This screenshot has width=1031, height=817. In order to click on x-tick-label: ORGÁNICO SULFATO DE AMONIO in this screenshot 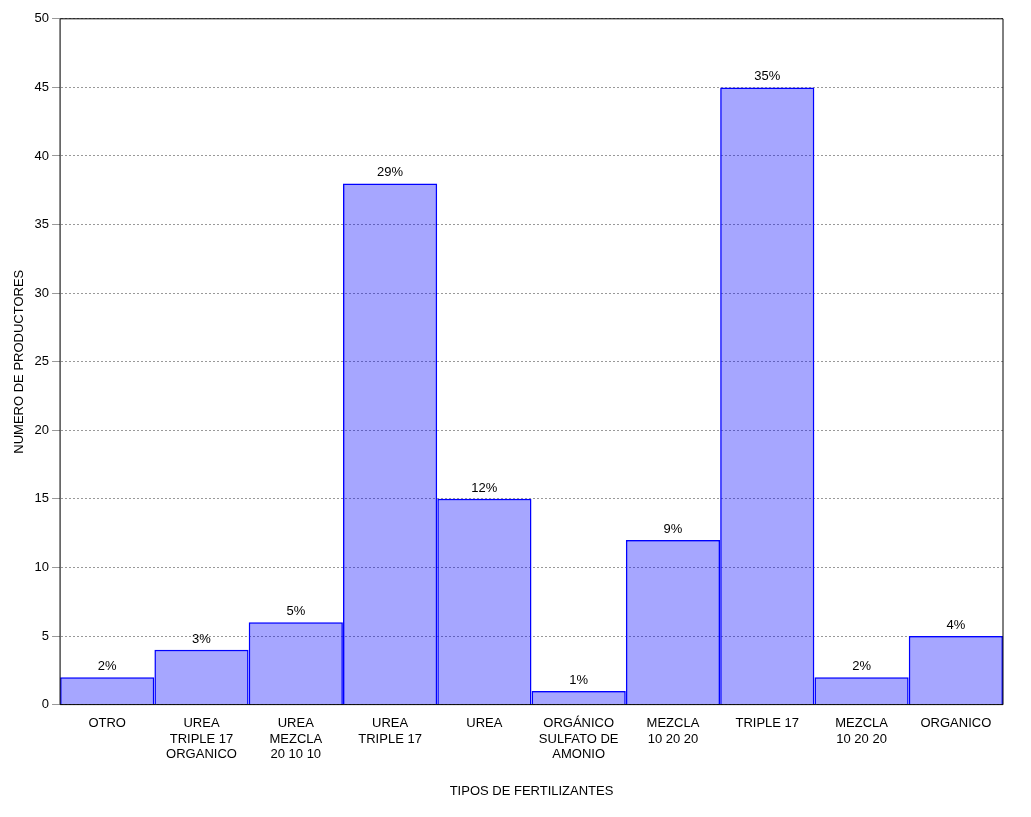, I will do `click(578, 738)`.